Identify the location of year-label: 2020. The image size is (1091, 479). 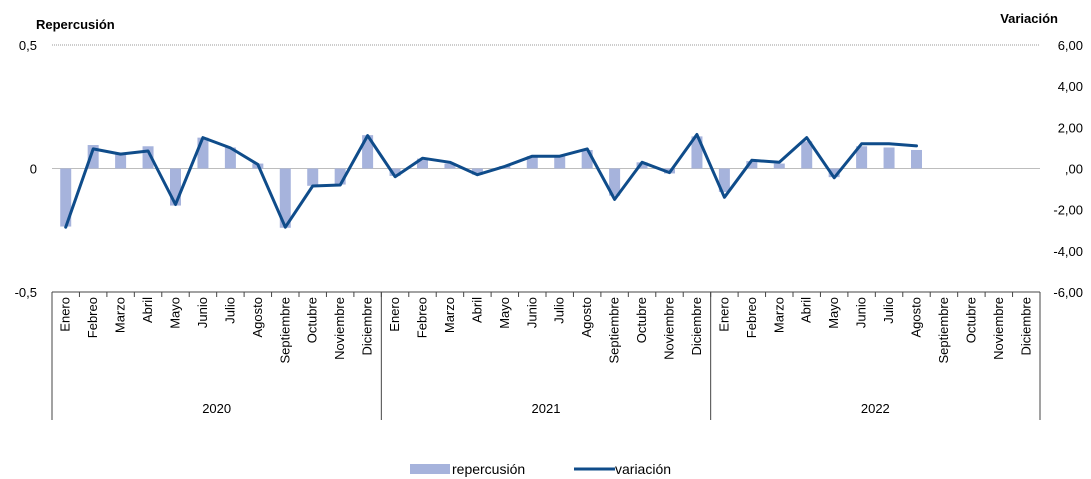
(216, 408).